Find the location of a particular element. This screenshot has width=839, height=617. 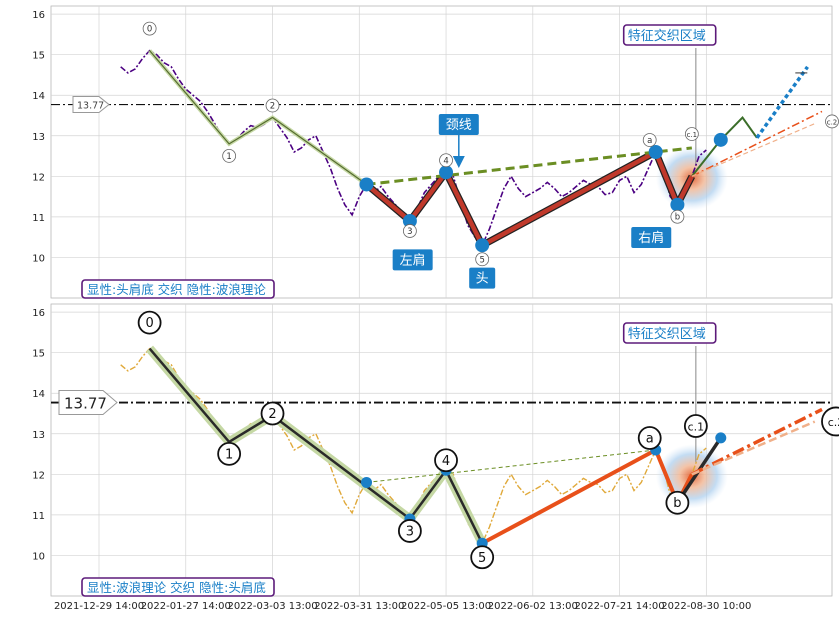

wave-label: 5 is located at coordinates (481, 260).